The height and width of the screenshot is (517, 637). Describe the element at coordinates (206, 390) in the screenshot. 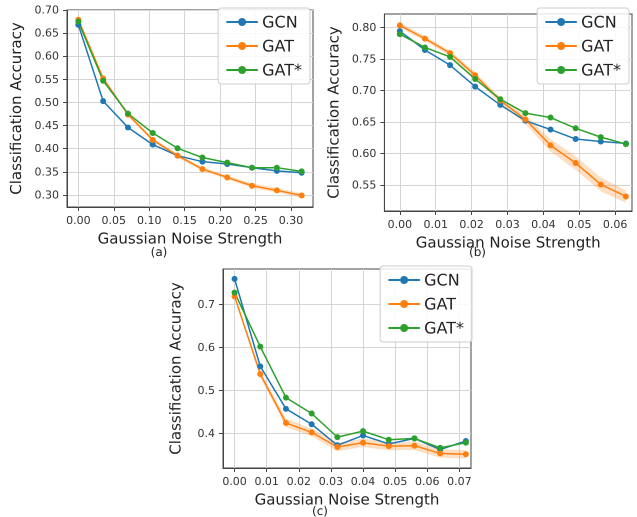

I see `y-tick-label: 0.5` at that location.